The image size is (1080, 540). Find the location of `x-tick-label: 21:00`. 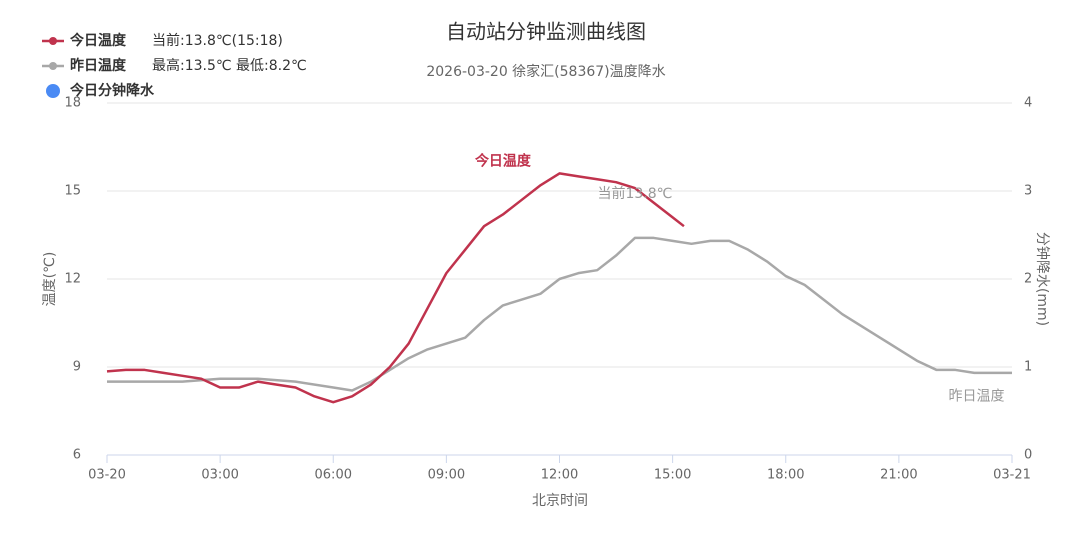

x-tick-label: 21:00 is located at coordinates (898, 475).